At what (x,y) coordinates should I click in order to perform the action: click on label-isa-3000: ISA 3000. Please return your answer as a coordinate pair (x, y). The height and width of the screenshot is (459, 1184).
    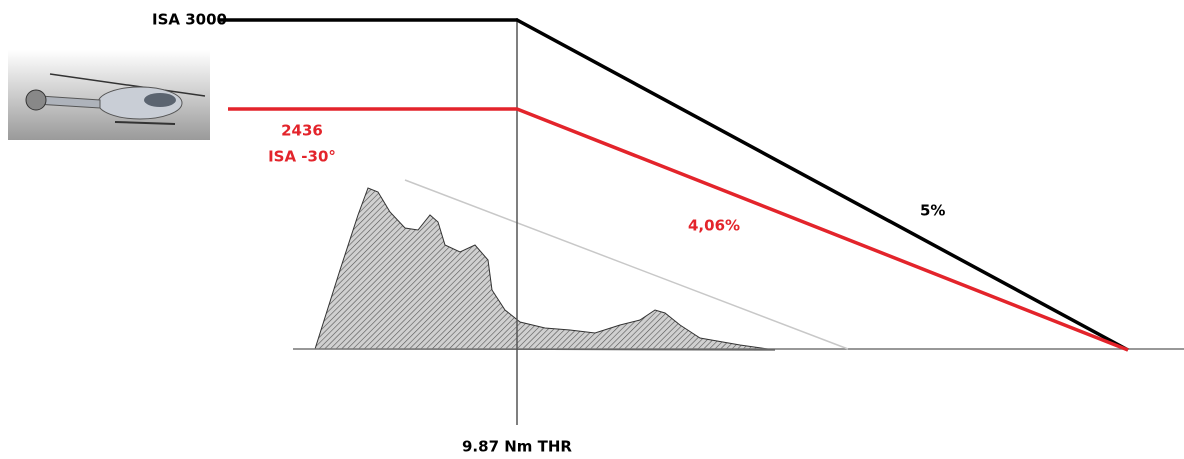
    Looking at the image, I should click on (189, 20).